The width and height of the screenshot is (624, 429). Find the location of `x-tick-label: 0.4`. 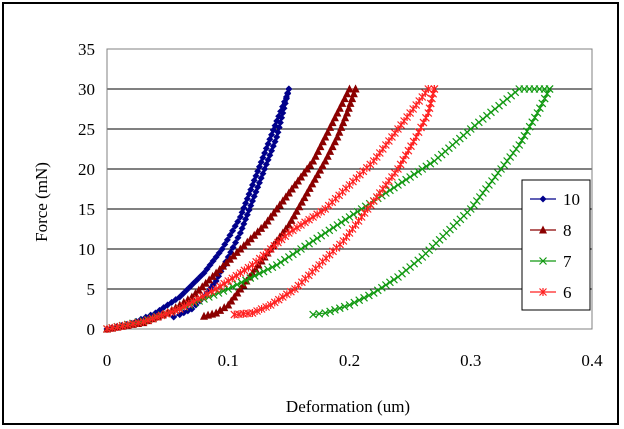

x-tick-label: 0.4 is located at coordinates (592, 360).